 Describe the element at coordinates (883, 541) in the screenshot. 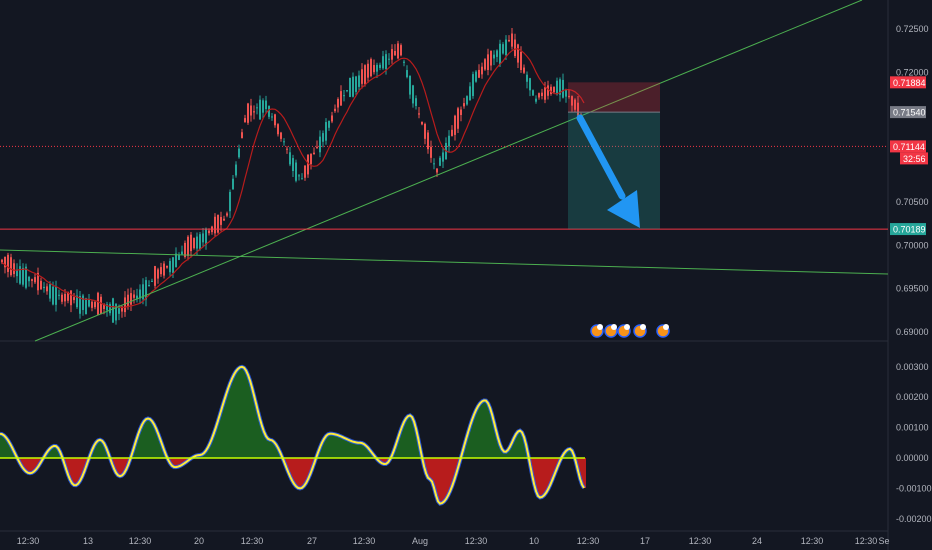

I see `time-tick-label: Se` at that location.